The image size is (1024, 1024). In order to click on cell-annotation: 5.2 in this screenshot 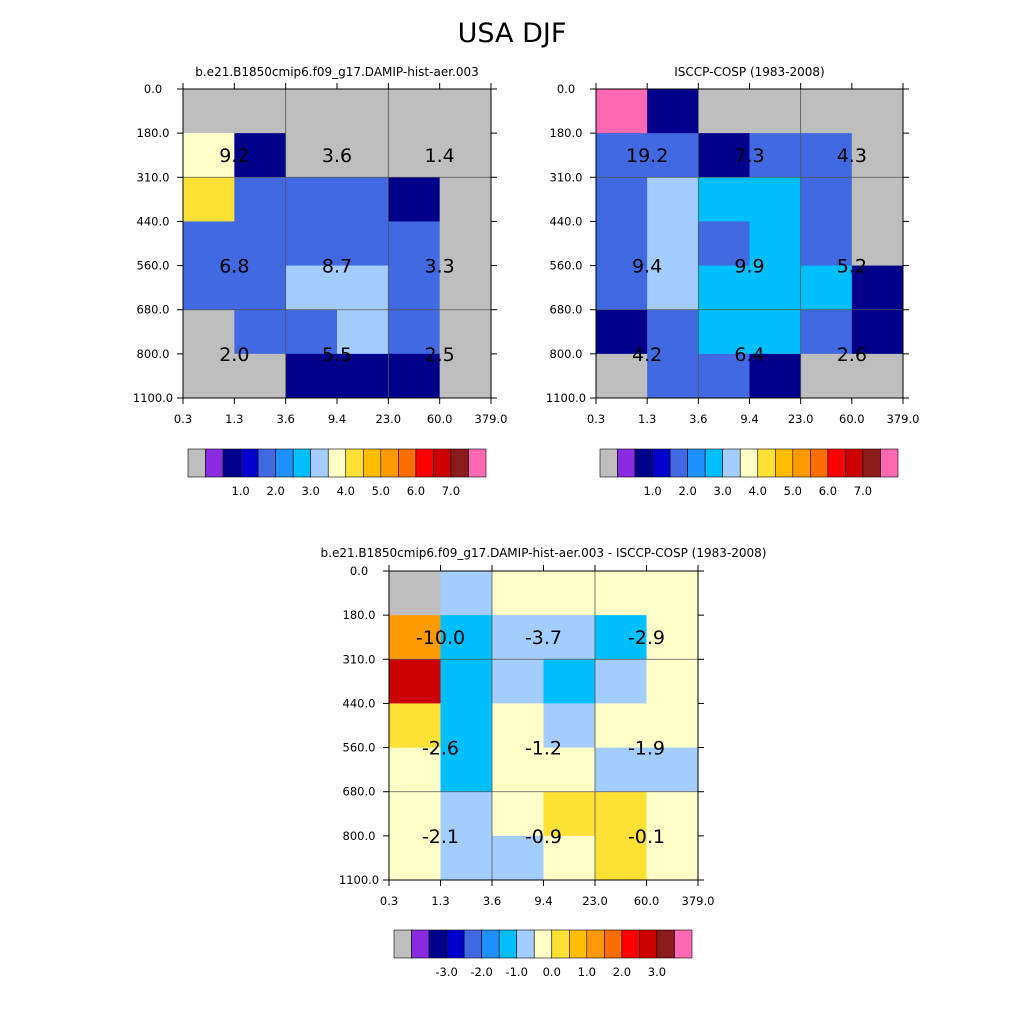, I will do `click(852, 267)`.